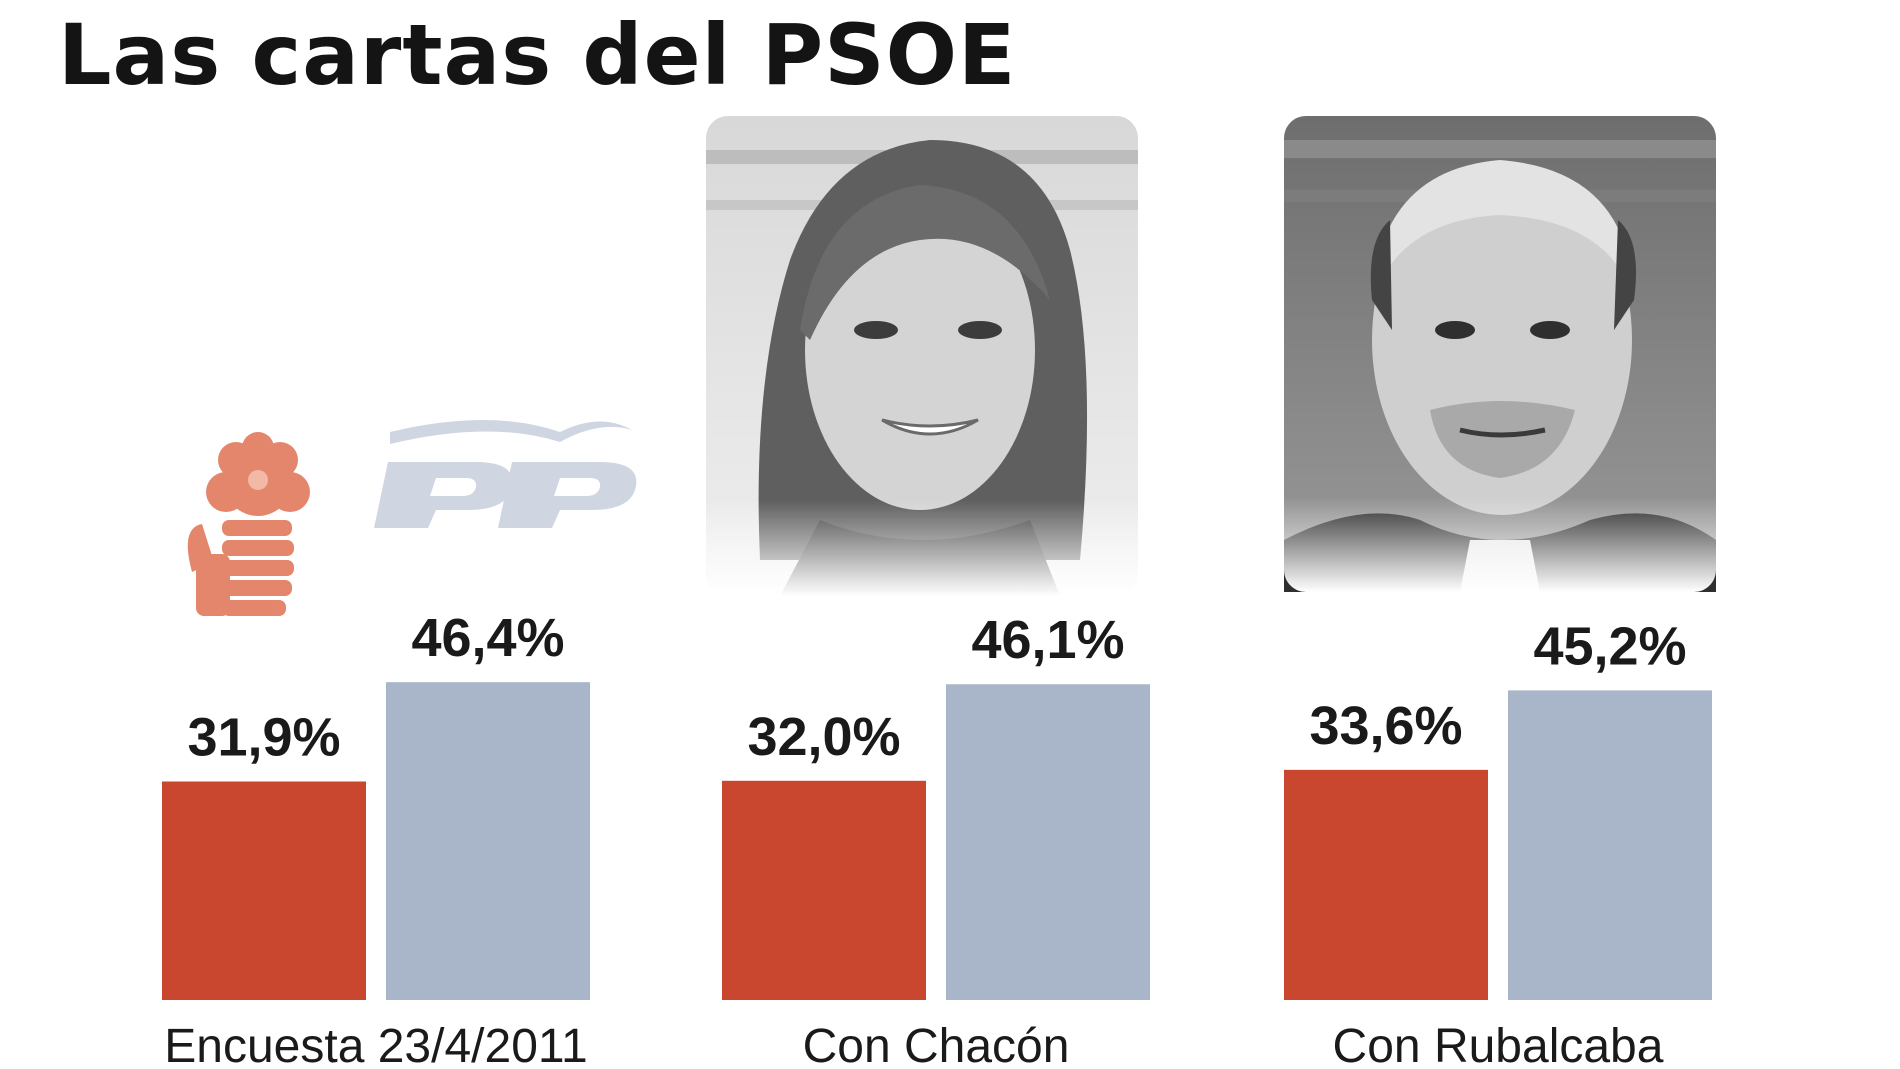 Image resolution: width=1900 pixels, height=1069 pixels. What do you see at coordinates (936, 1044) in the screenshot?
I see `category-label-1: Con Chacón` at bounding box center [936, 1044].